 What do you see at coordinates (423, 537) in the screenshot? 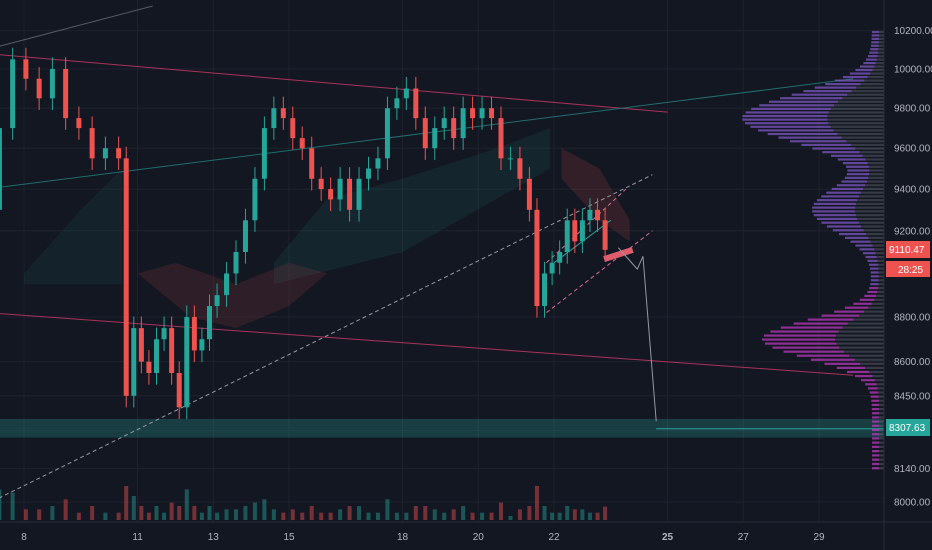
I see `time-axis: 8 11 13 15 18 20 22 25 27 29` at bounding box center [423, 537].